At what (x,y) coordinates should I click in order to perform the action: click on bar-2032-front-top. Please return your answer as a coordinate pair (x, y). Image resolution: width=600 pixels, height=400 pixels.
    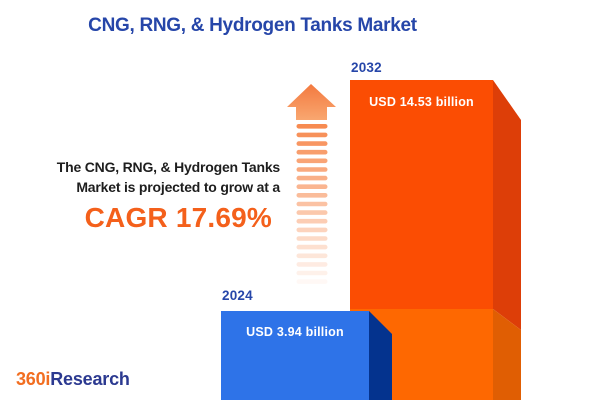
    Looking at the image, I should click on (421, 194).